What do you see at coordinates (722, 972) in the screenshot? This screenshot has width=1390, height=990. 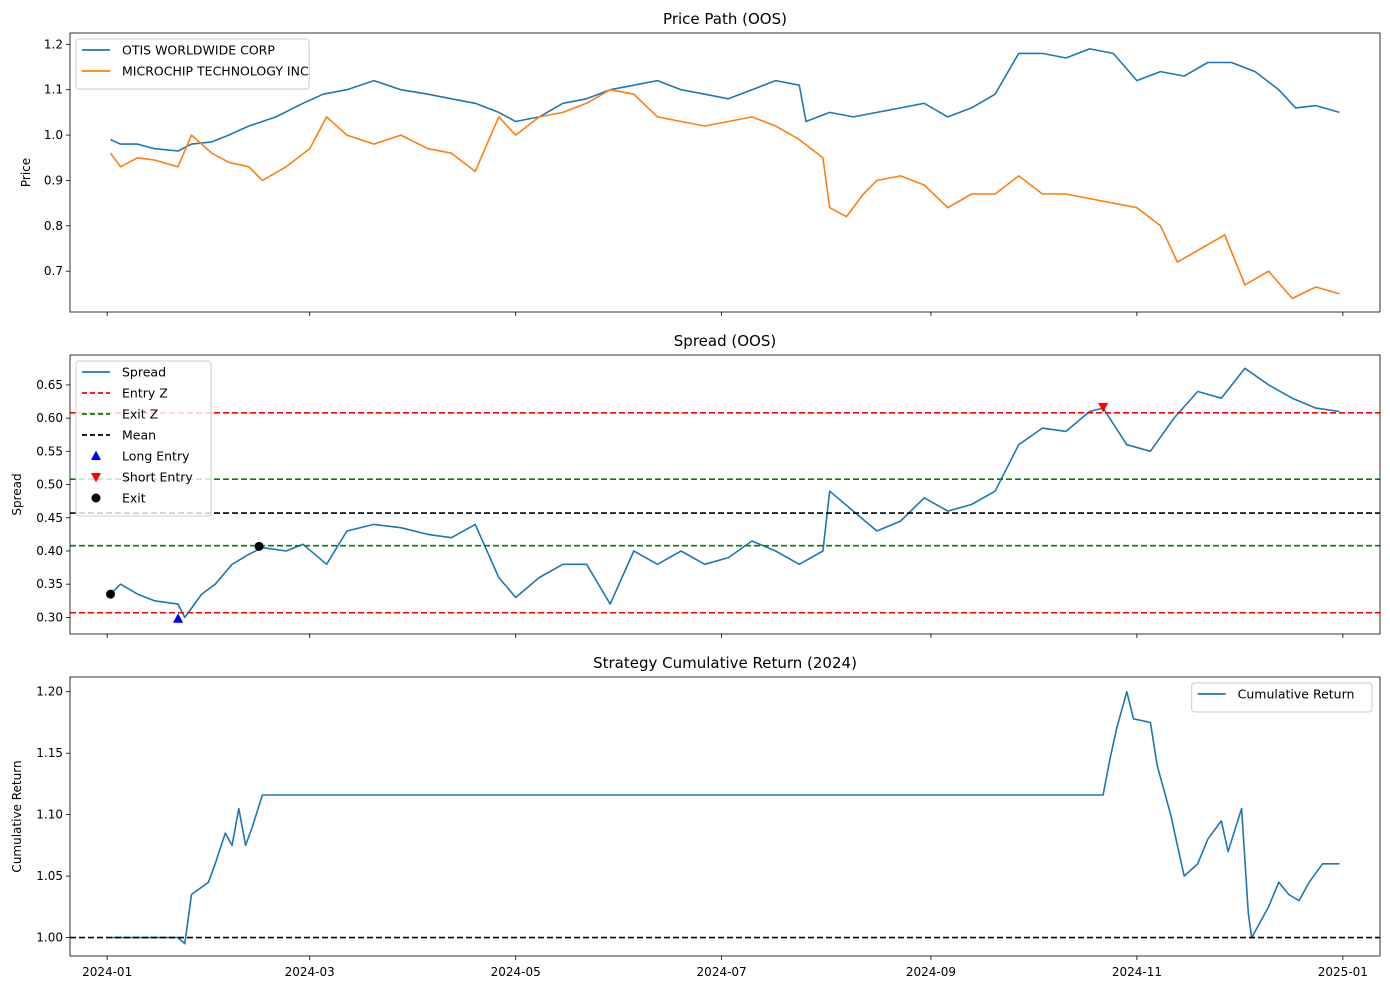 I see `x-tick-label: 2024-07` at bounding box center [722, 972].